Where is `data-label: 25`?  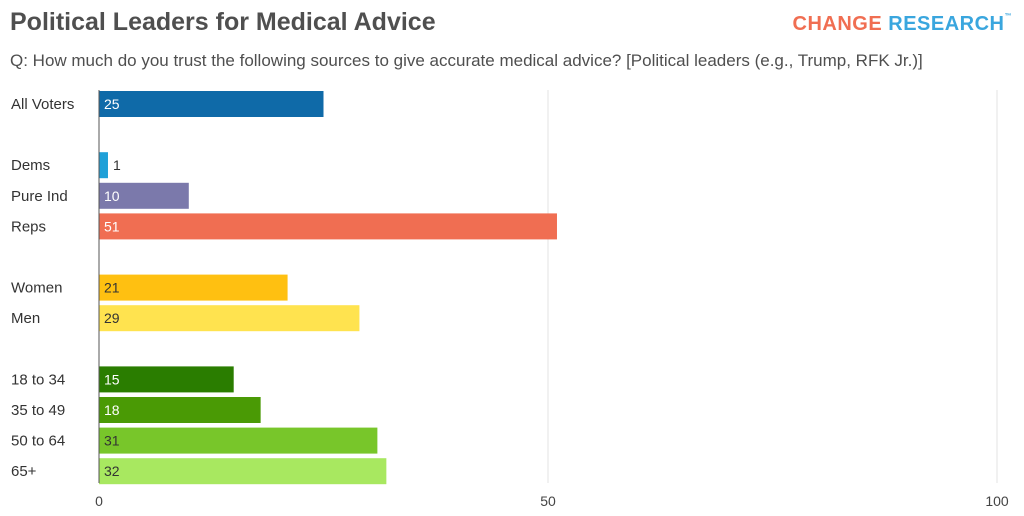 data-label: 25 is located at coordinates (112, 104).